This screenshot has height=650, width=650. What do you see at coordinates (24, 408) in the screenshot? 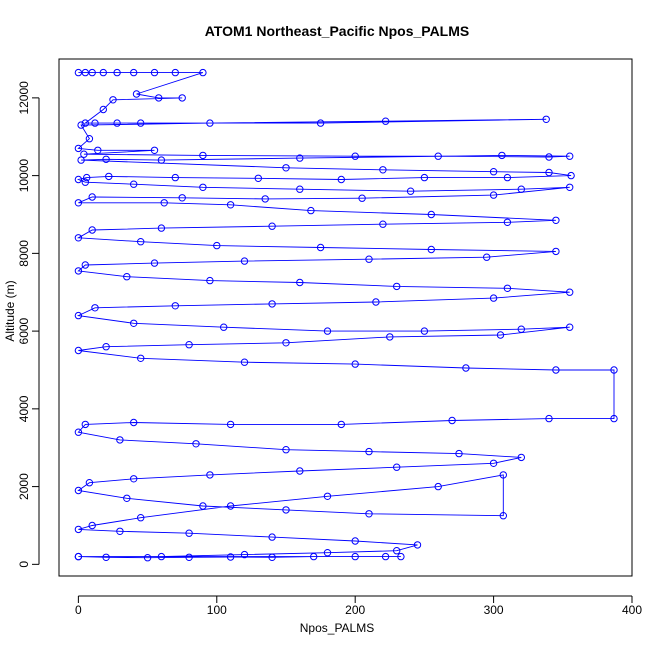
I see `y-tick-label: 4000` at bounding box center [24, 408].